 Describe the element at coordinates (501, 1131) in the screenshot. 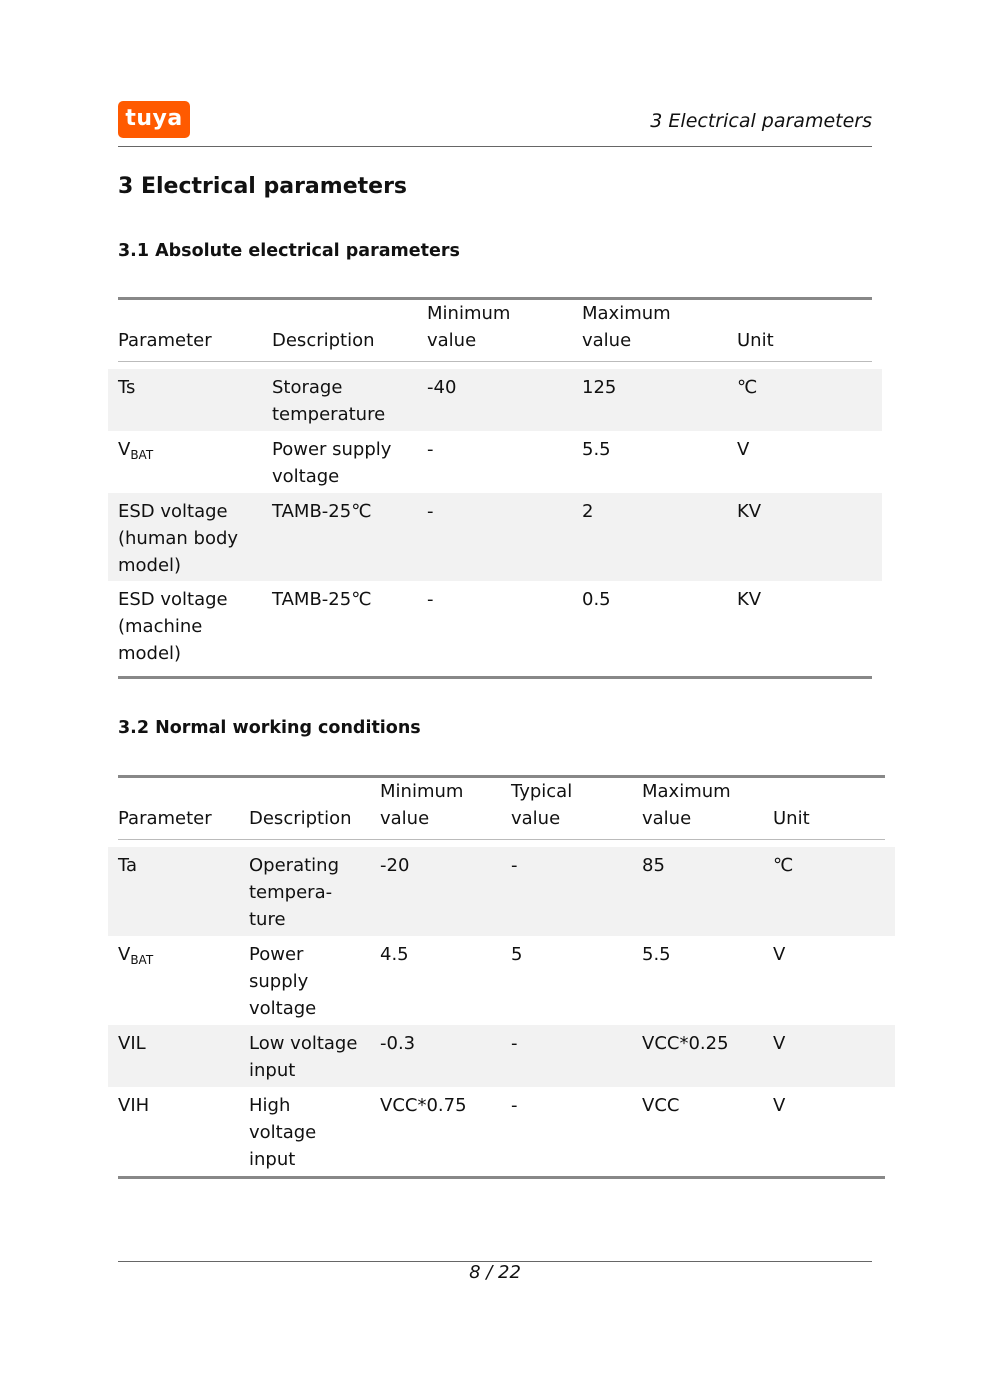

I see `table-row: VIH High voltage input VCC*0.75 - VCC V` at that location.